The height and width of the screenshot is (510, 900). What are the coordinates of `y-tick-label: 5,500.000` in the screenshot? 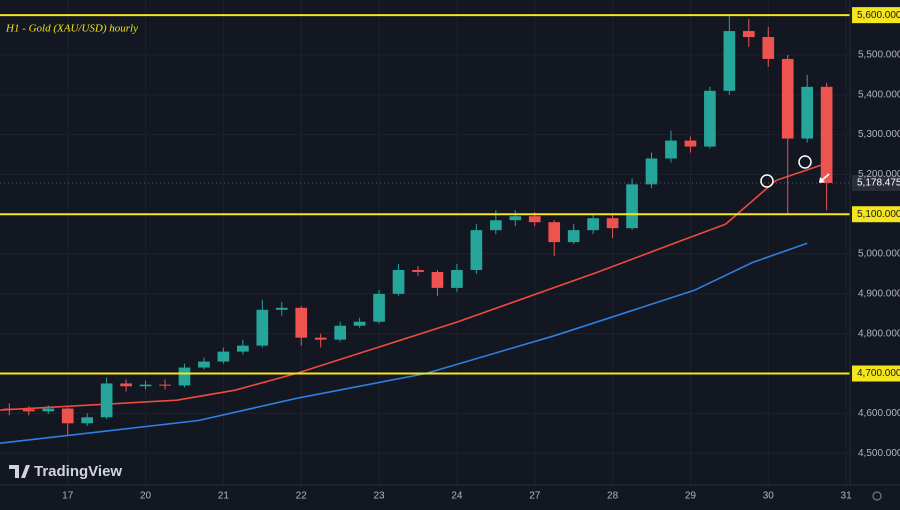 It's located at (879, 55).